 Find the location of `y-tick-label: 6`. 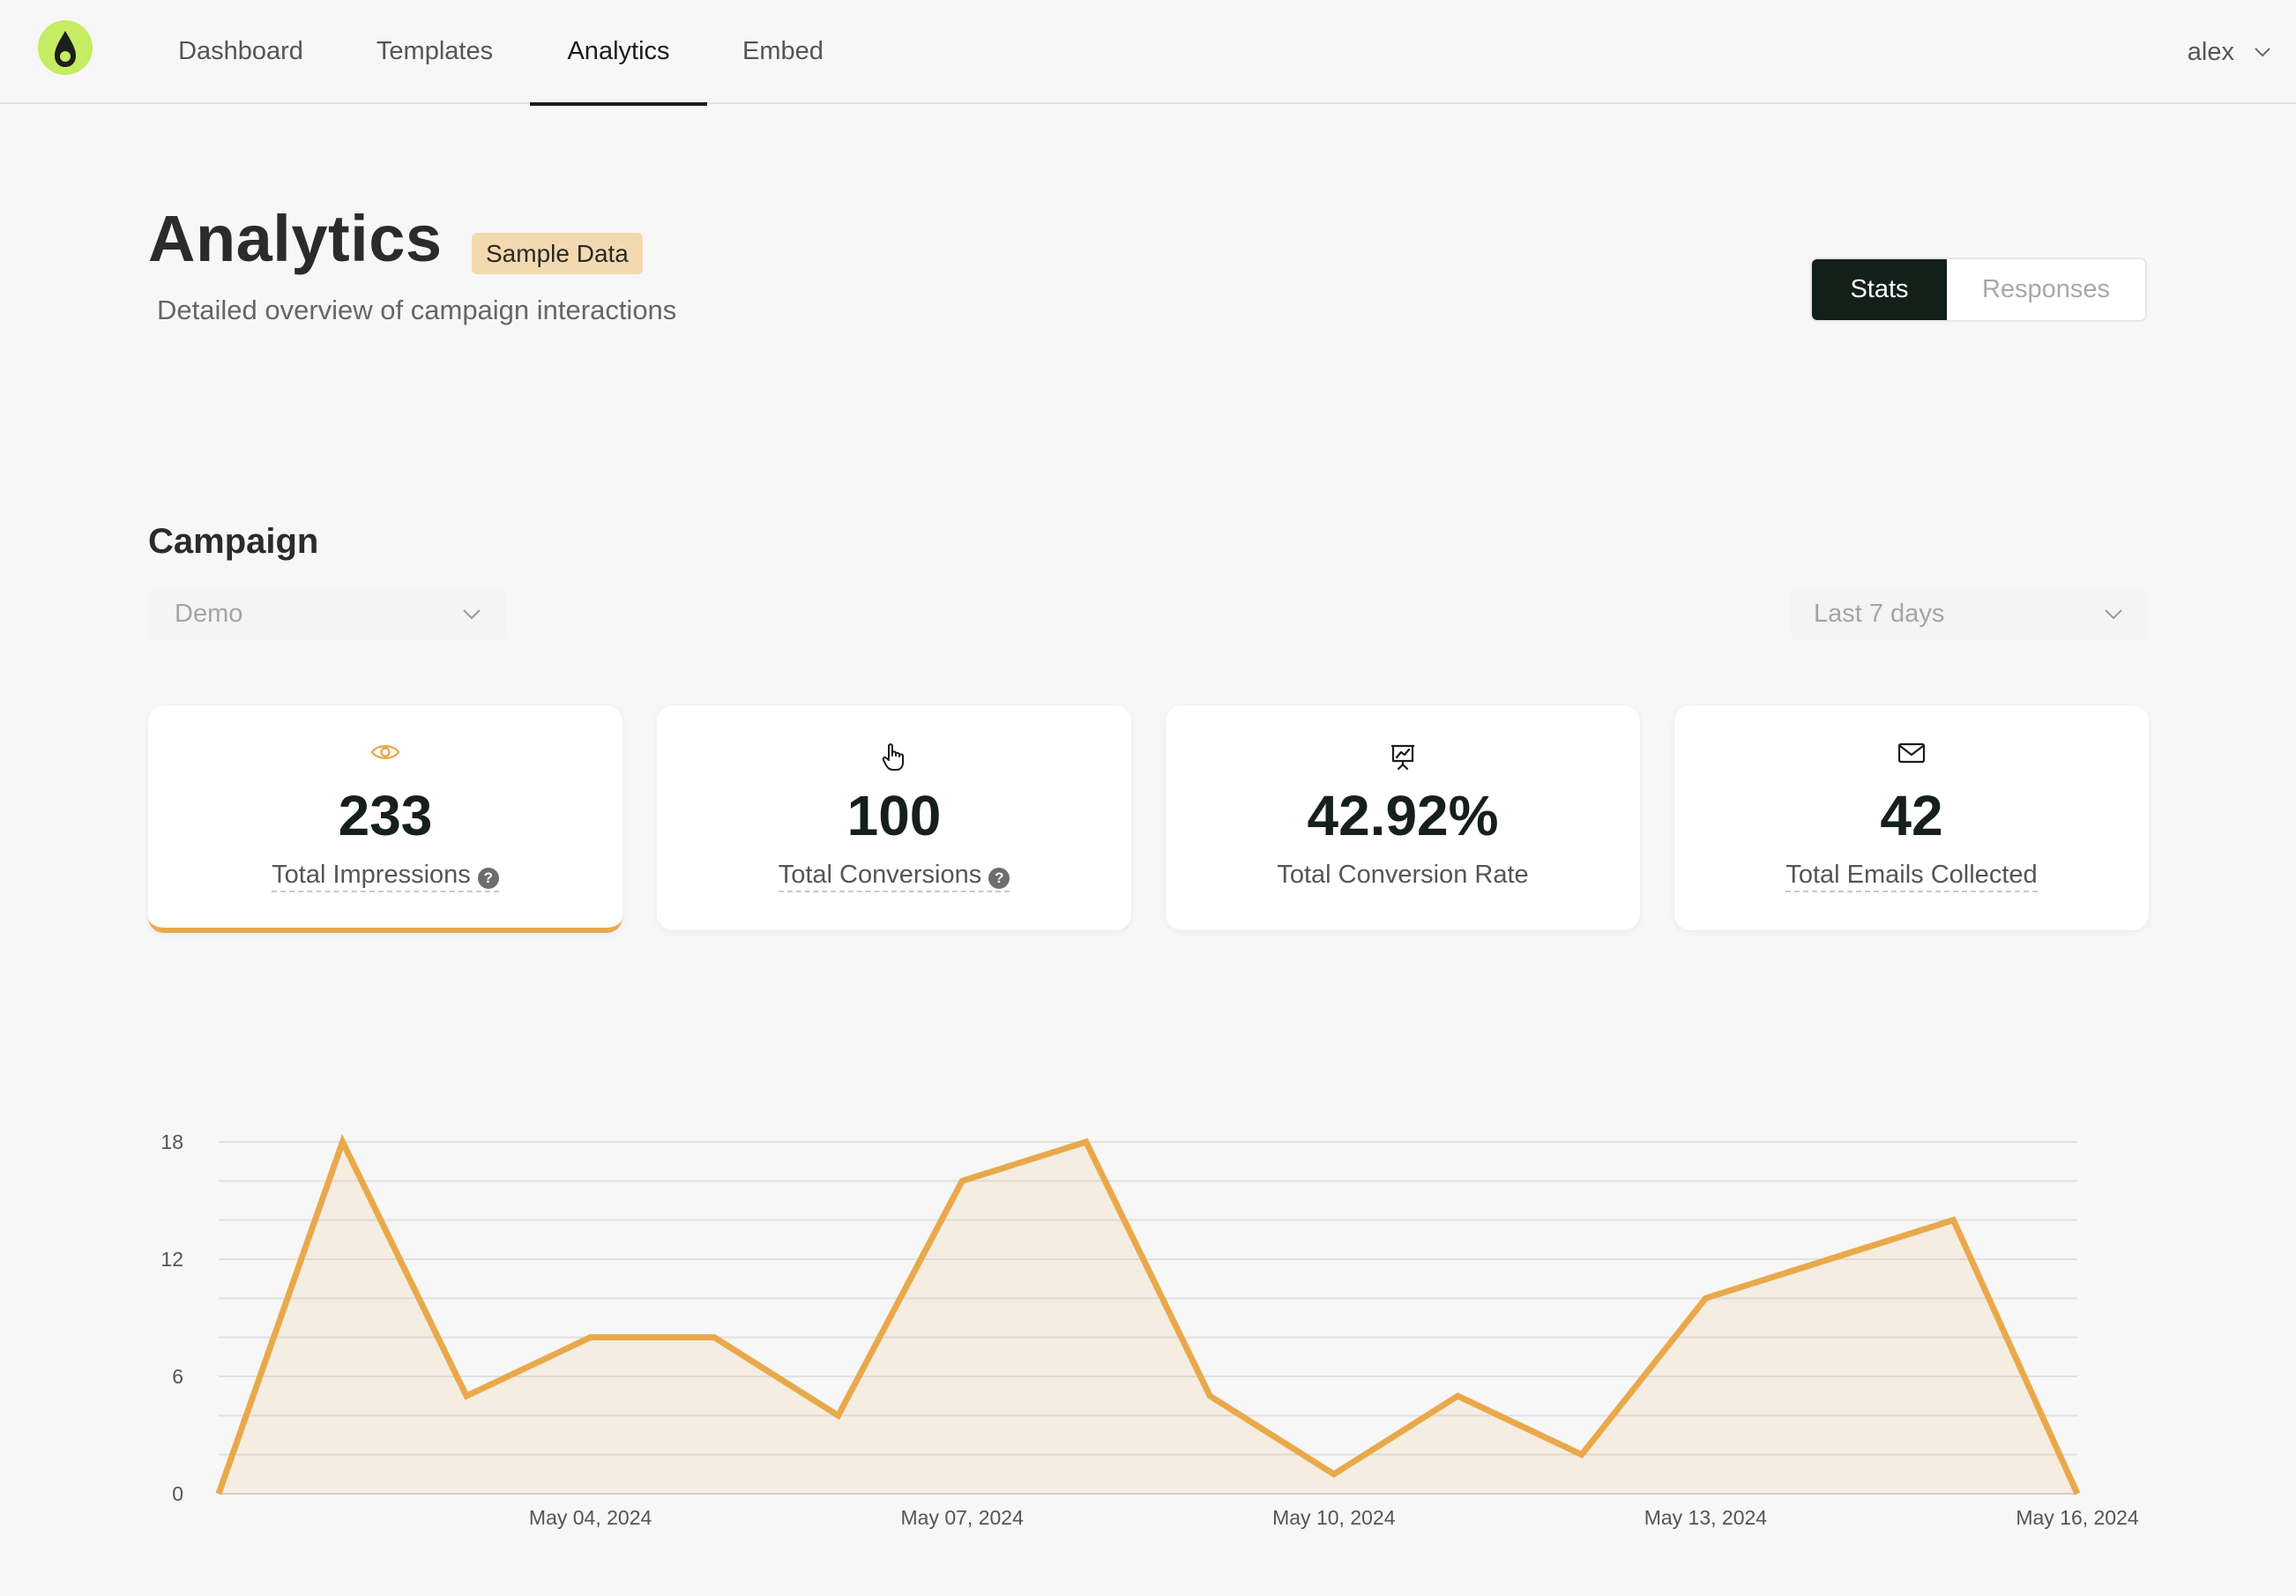

y-tick-label: 6 is located at coordinates (177, 1376).